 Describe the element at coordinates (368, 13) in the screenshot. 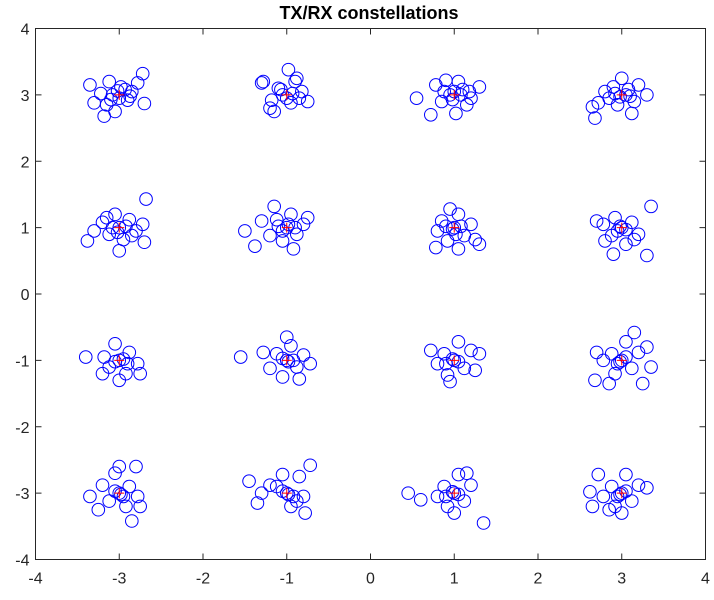

I see `chart-title: TX/RX constellations` at that location.